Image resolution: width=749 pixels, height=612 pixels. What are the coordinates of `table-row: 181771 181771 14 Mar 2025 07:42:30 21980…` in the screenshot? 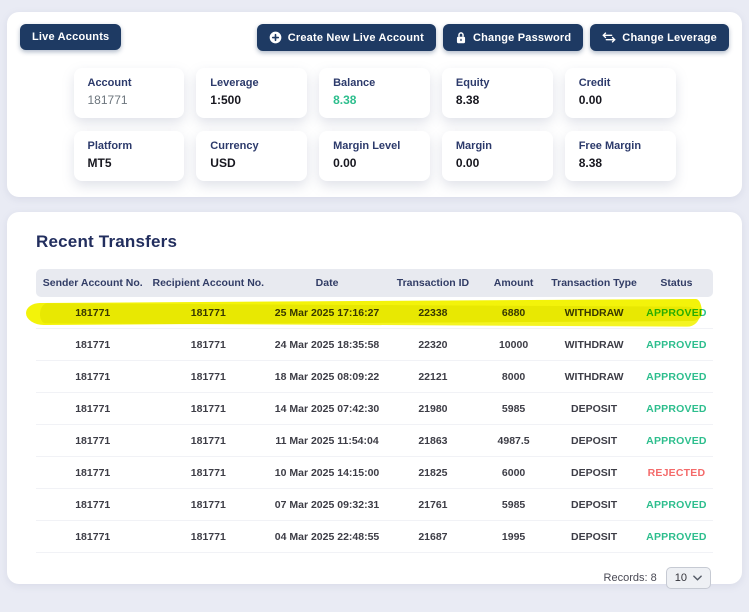 It's located at (374, 409).